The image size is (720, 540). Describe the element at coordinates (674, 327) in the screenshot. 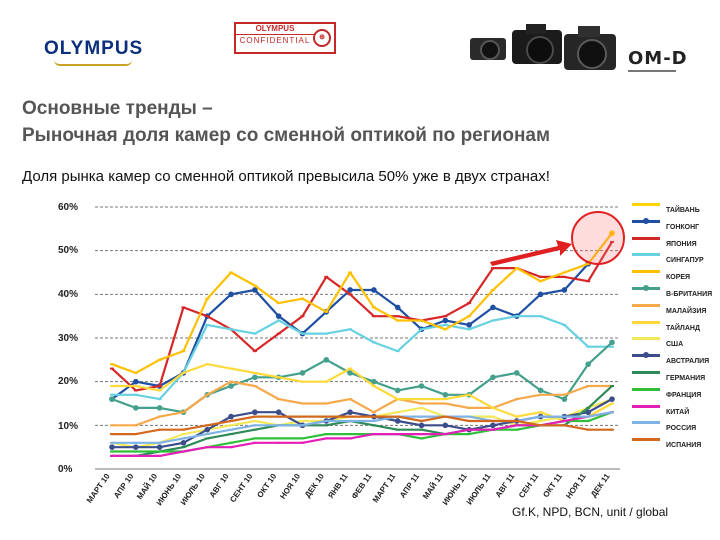

I see `legend-item: ТАЙЛАНД` at that location.